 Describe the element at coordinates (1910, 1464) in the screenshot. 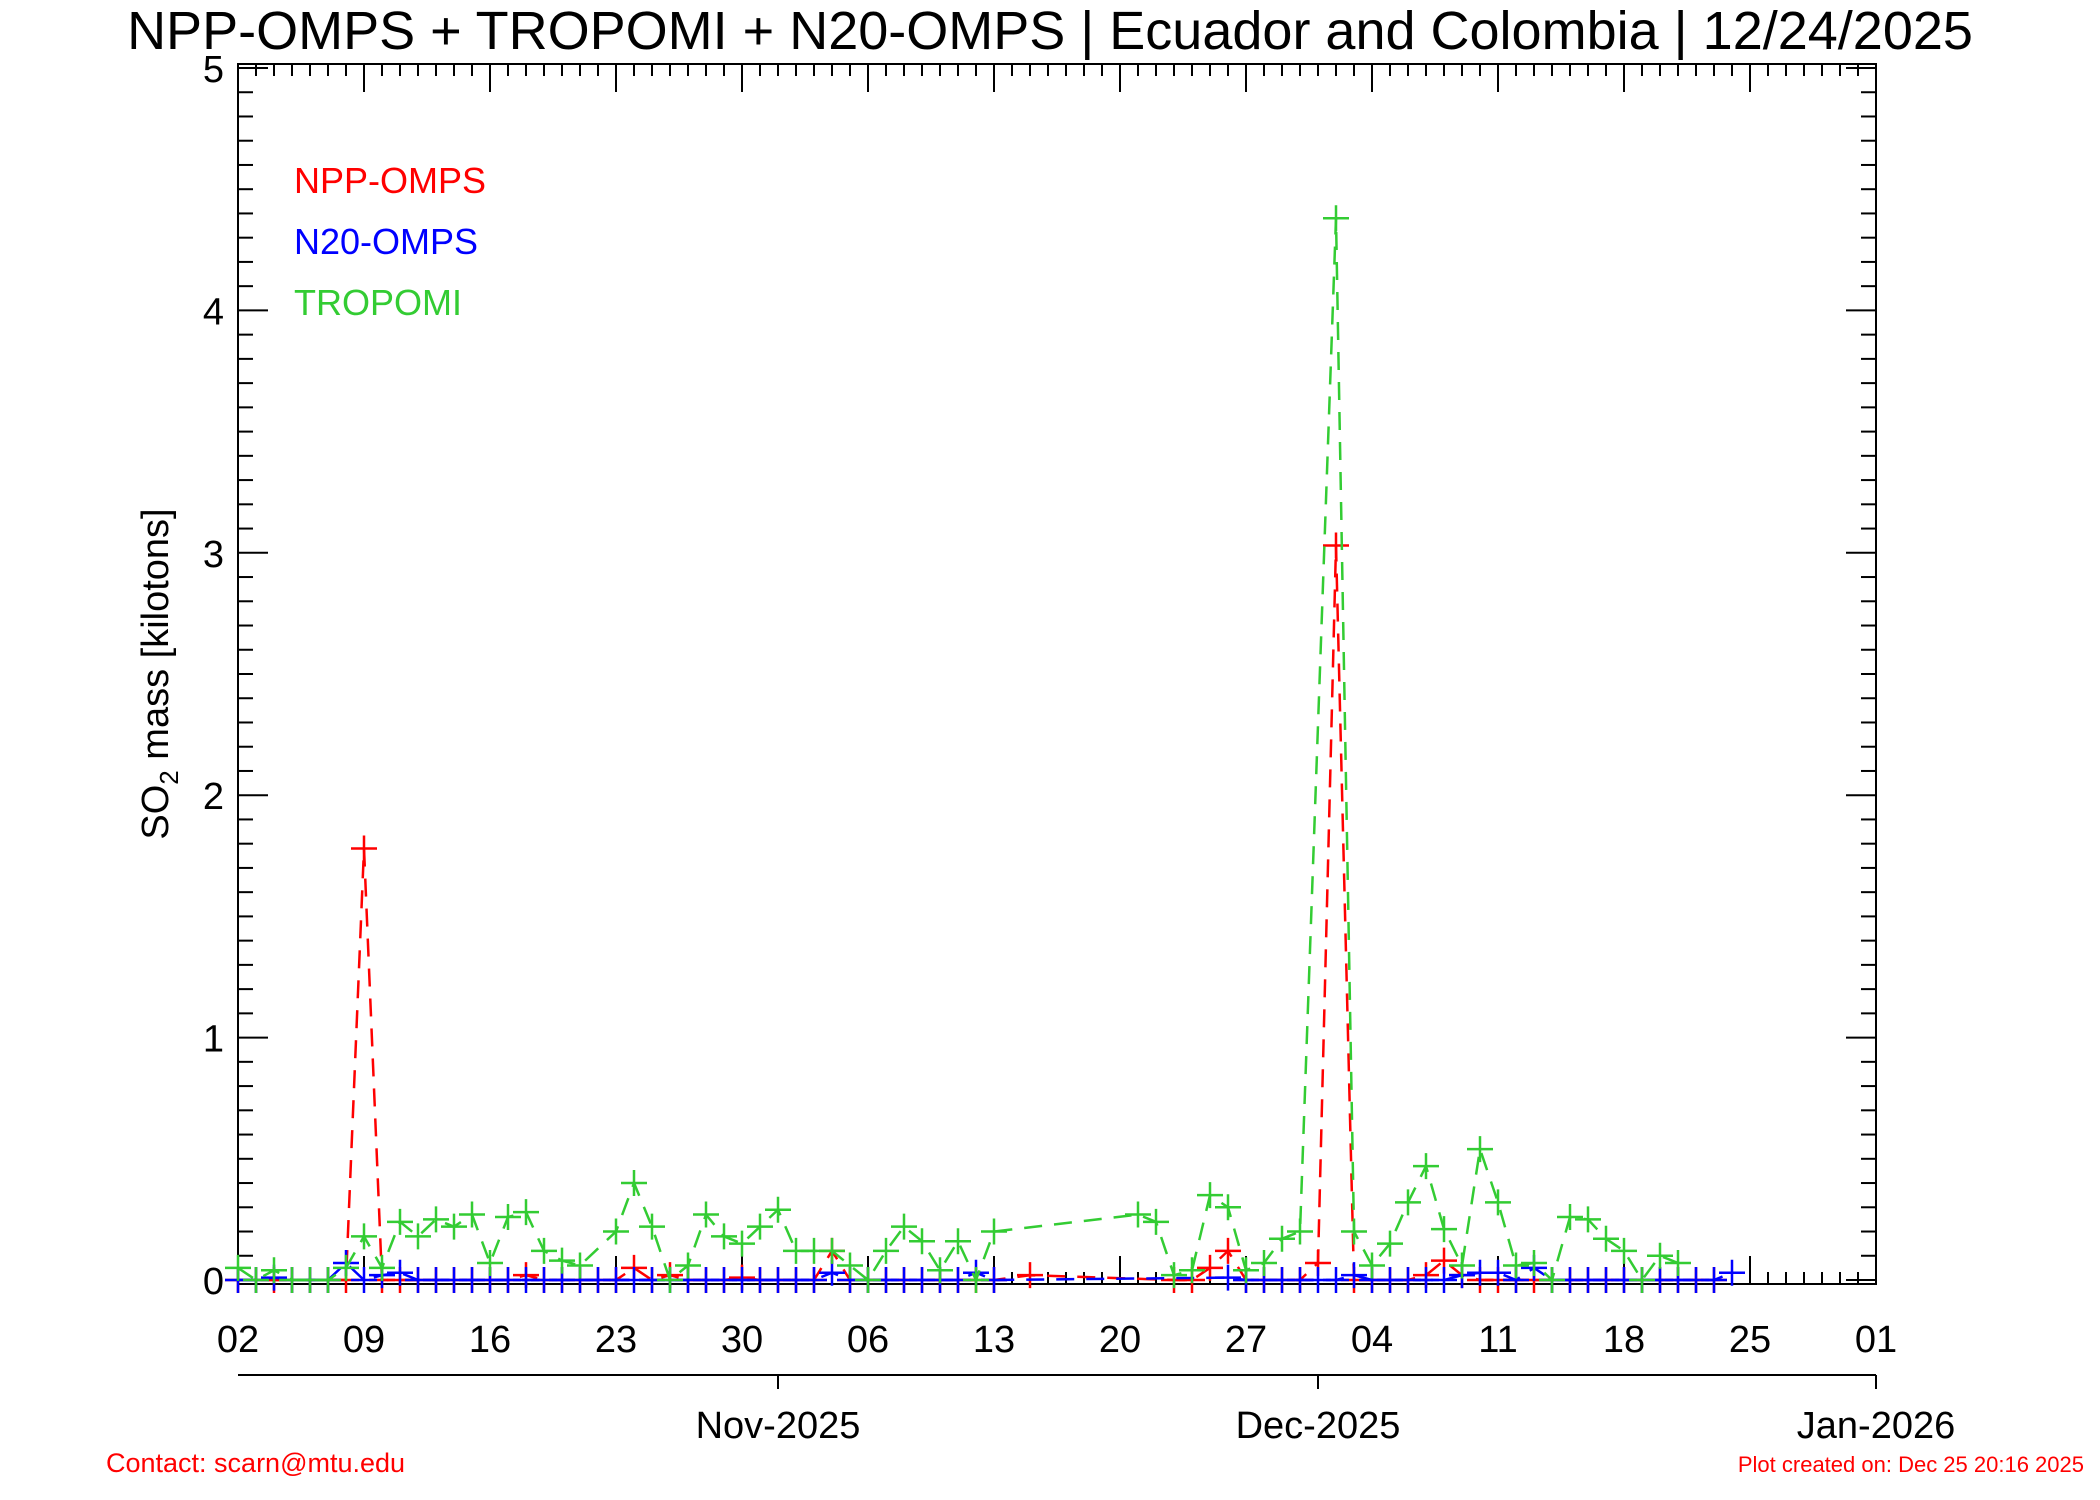

I see `plot-created-timestamp: Plot created on: Dec 25 20:16 2025` at that location.